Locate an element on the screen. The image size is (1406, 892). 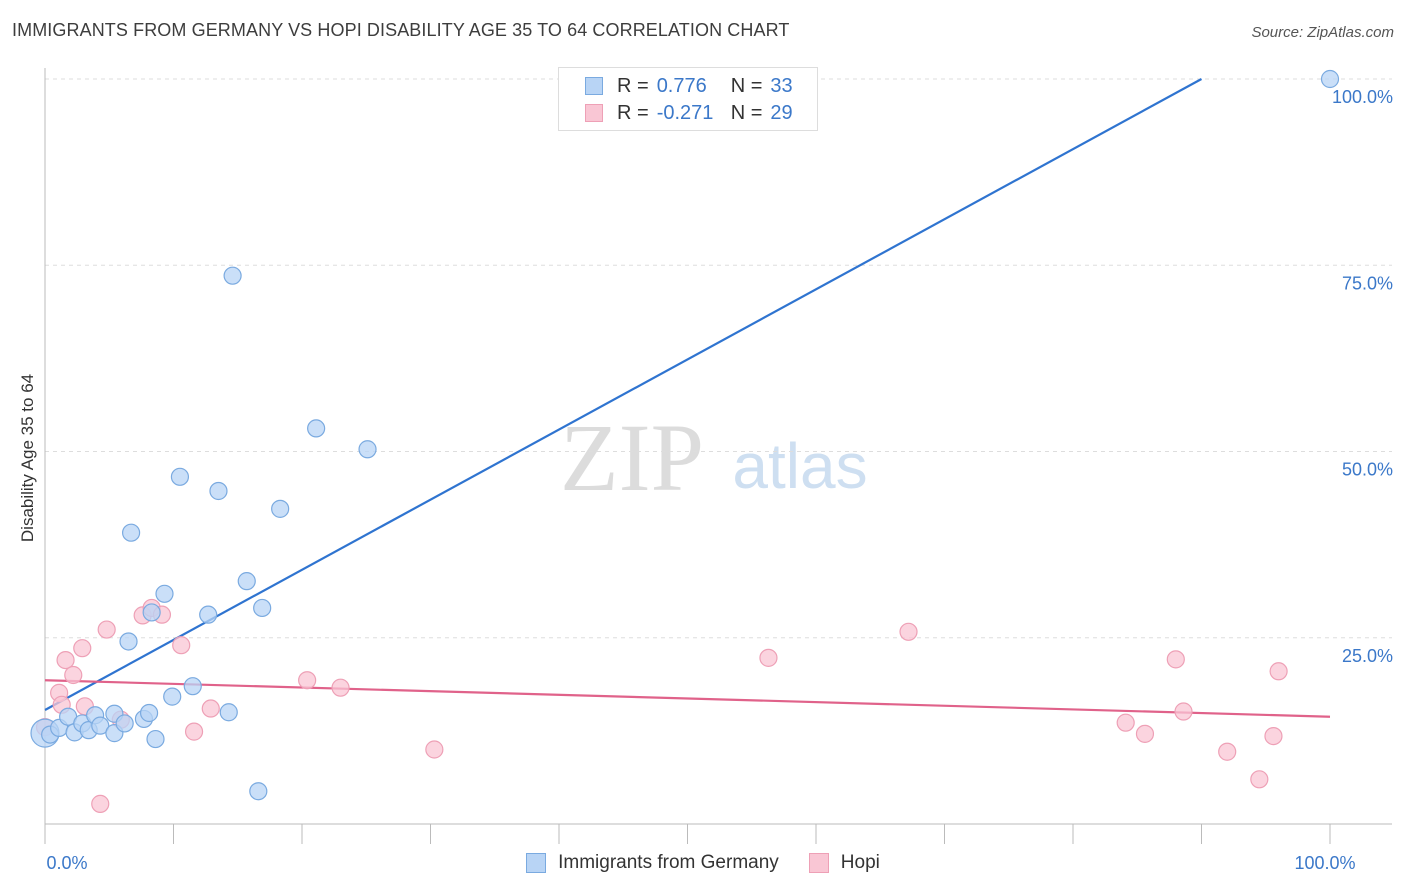
legend-row-hopi: R = -0.271 N = 29 is located at coordinates (689, 113).